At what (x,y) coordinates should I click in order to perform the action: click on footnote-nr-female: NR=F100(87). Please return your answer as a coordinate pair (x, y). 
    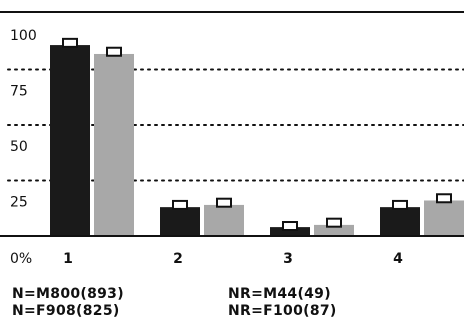
    Looking at the image, I should click on (282, 311).